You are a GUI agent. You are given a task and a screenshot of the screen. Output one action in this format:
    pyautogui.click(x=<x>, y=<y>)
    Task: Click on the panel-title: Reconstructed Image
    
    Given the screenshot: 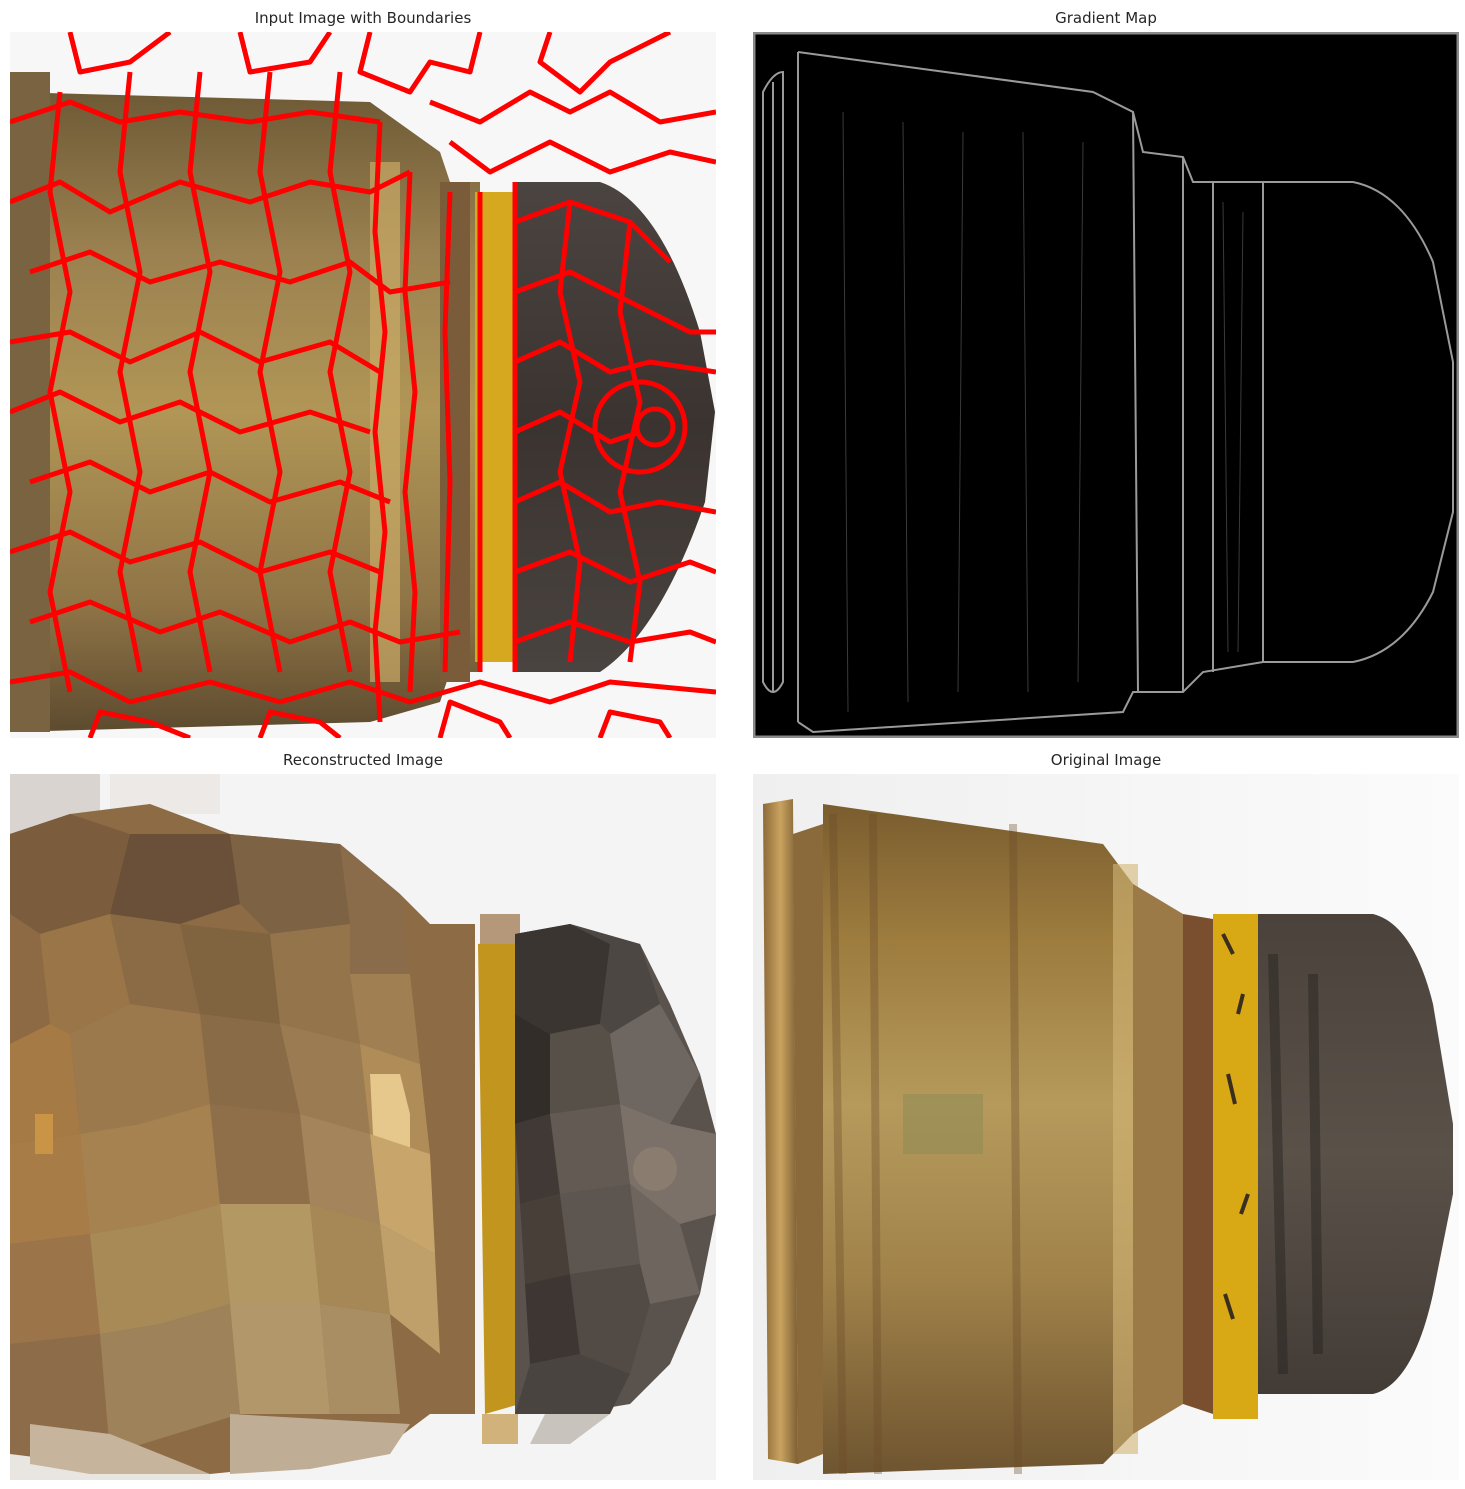 What is the action you would take?
    pyautogui.click(x=363, y=760)
    